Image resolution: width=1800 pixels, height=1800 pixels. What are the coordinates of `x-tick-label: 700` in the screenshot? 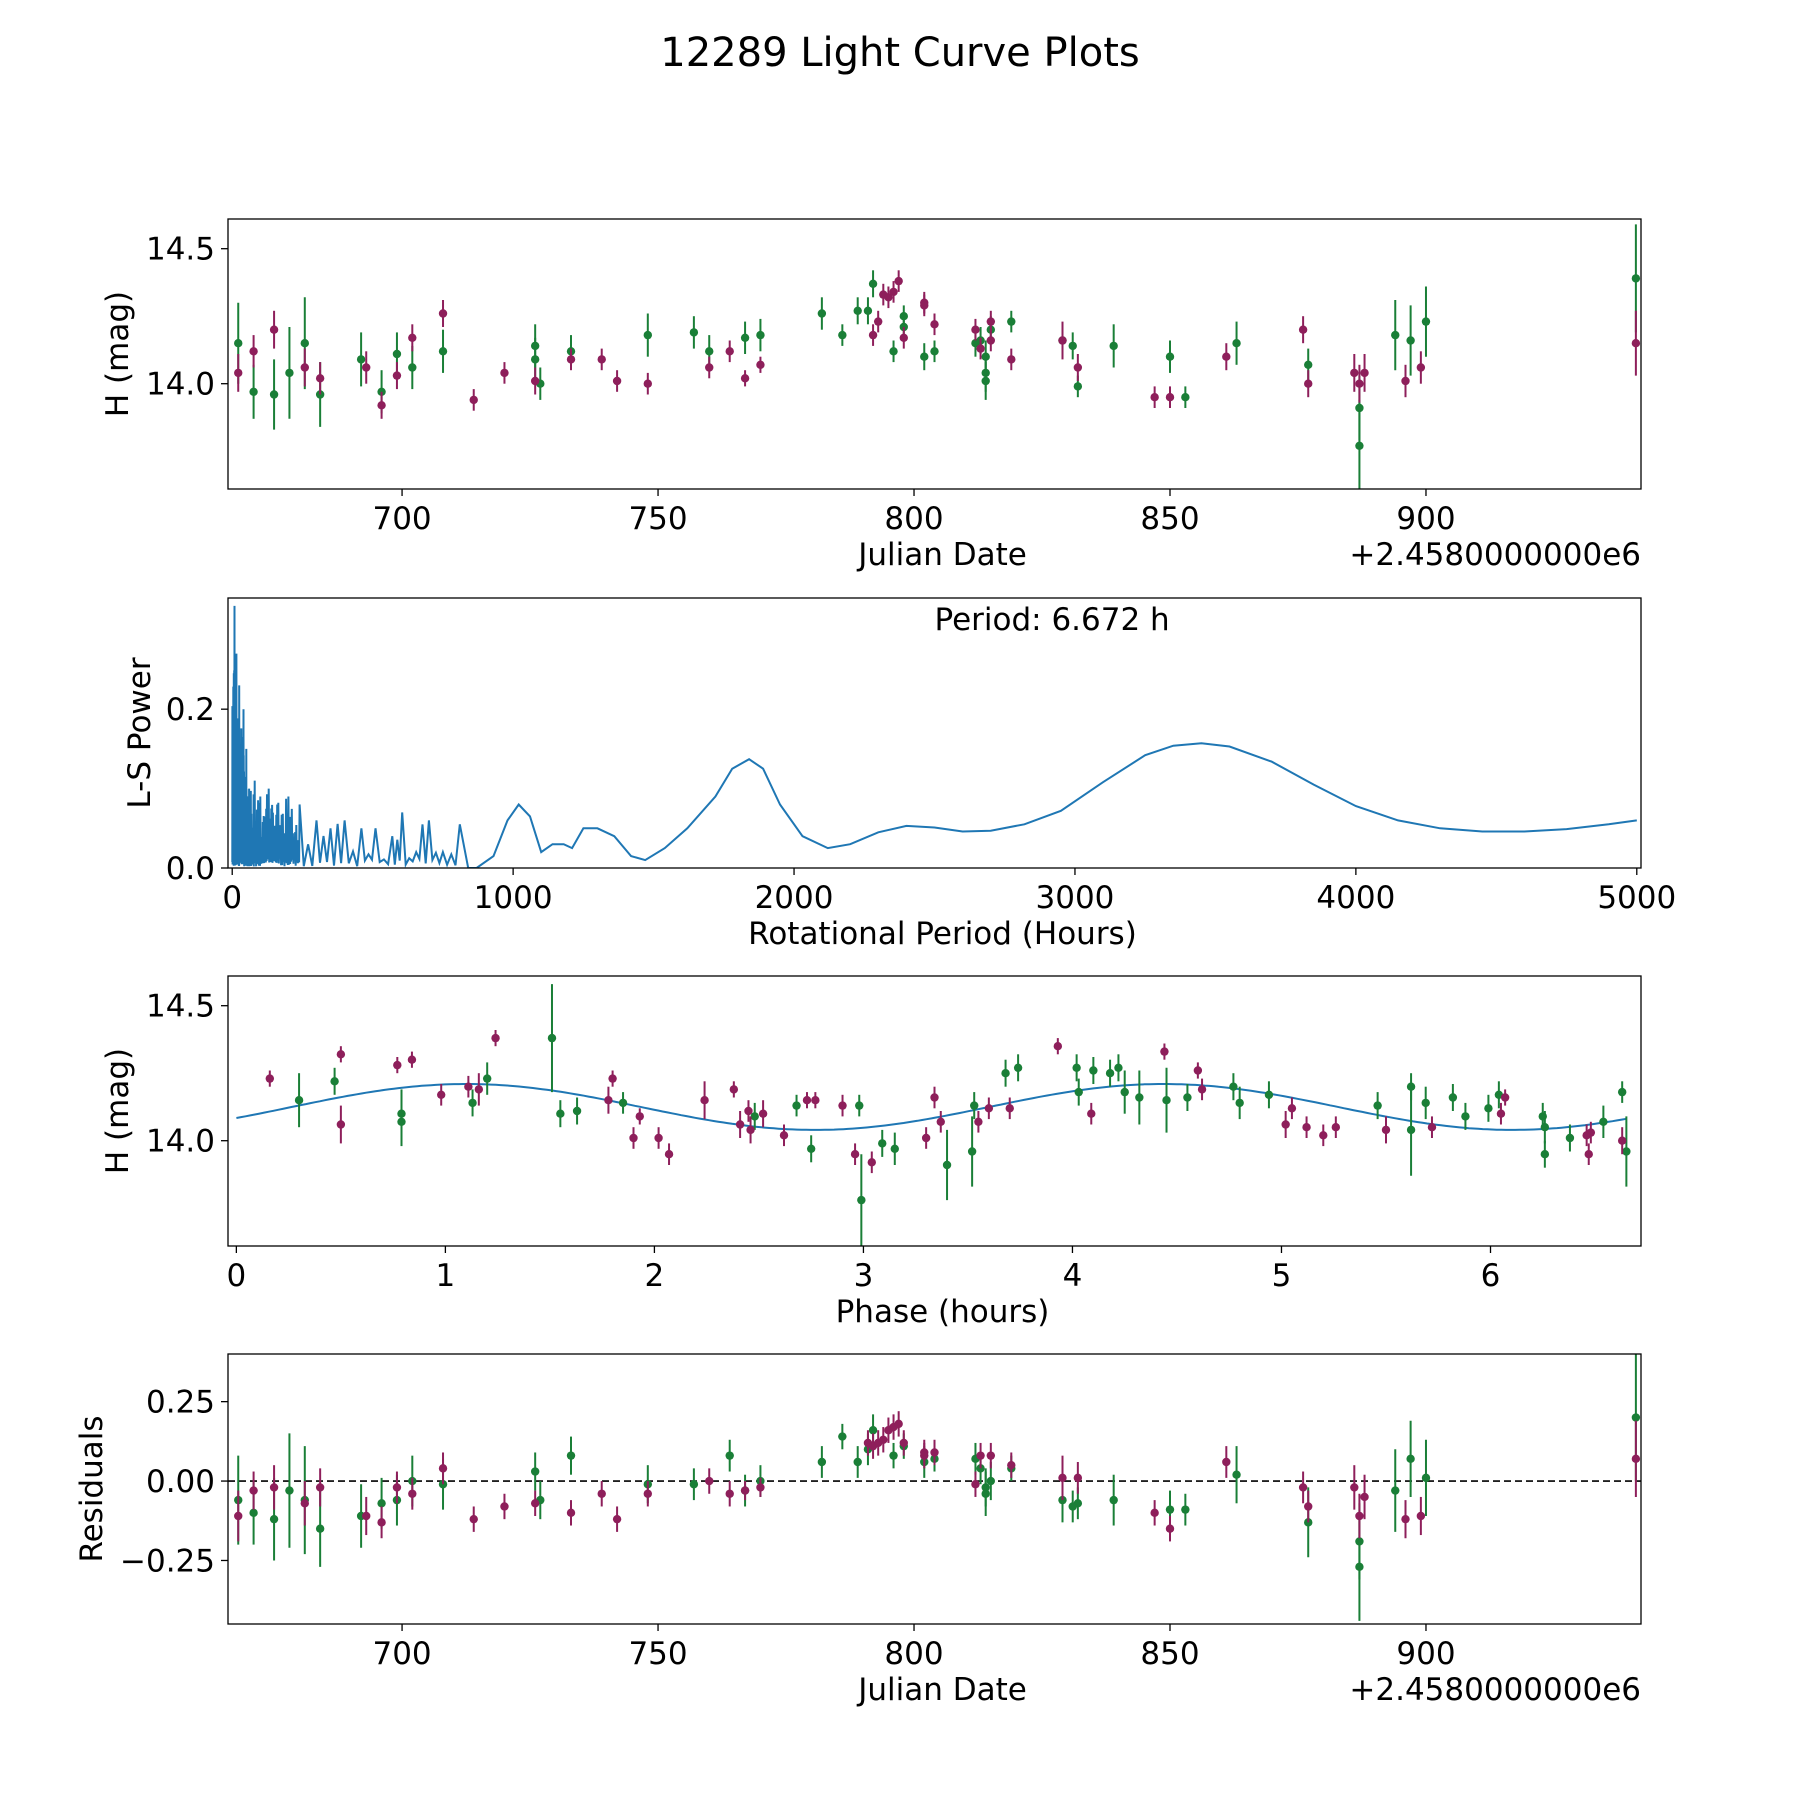 It's located at (401, 1654).